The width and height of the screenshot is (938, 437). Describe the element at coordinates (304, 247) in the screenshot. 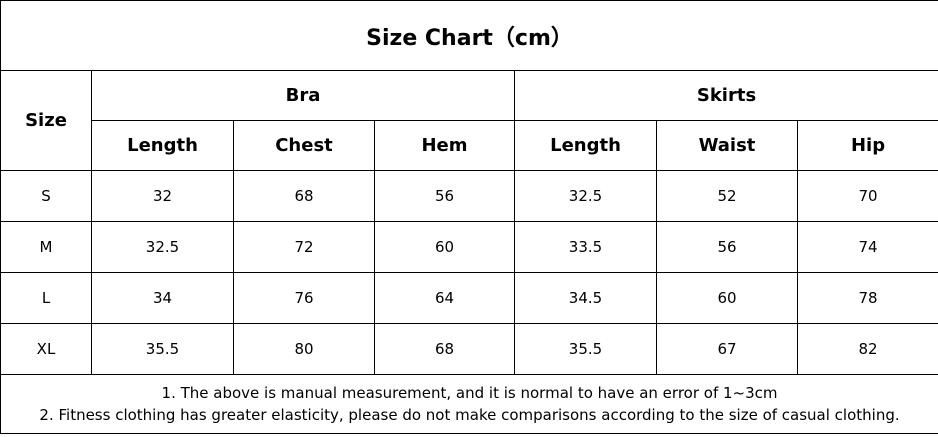

I see `value-cell: 72` at that location.